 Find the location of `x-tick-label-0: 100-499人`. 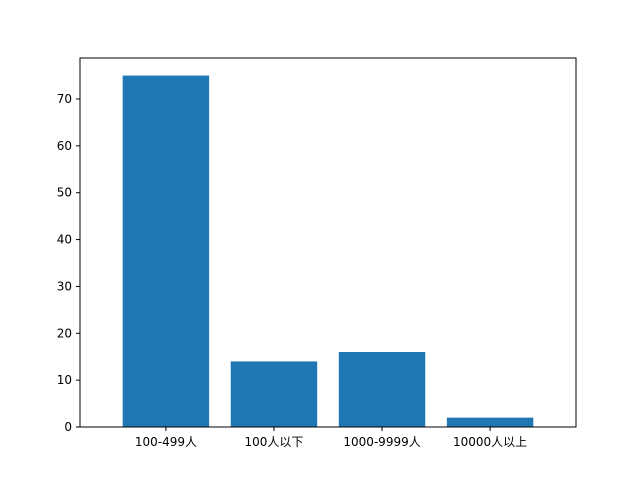

x-tick-label-0: 100-499人 is located at coordinates (166, 442).